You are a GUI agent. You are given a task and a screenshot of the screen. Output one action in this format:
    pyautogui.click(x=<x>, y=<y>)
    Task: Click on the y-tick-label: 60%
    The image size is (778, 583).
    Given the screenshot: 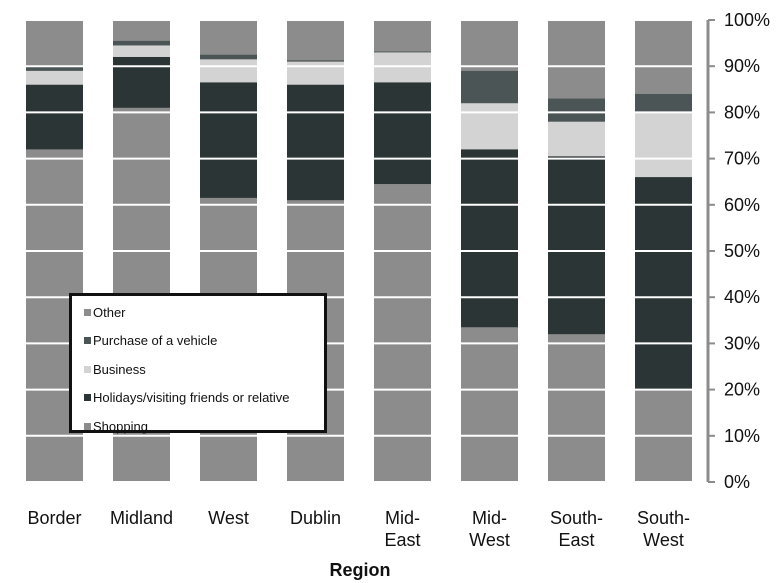 What is the action you would take?
    pyautogui.click(x=742, y=205)
    